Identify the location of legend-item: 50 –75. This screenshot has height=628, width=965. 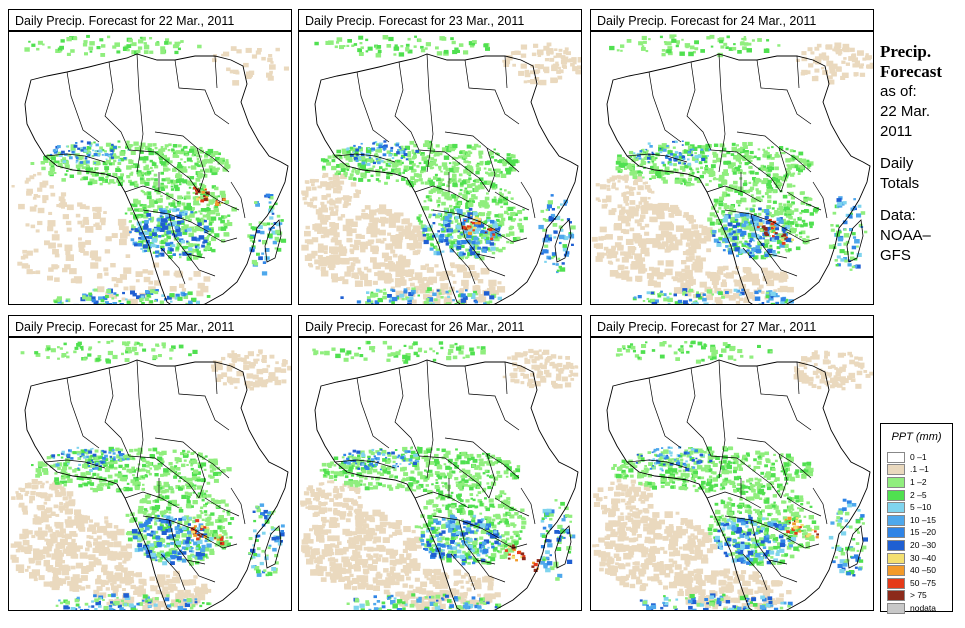
(911, 583).